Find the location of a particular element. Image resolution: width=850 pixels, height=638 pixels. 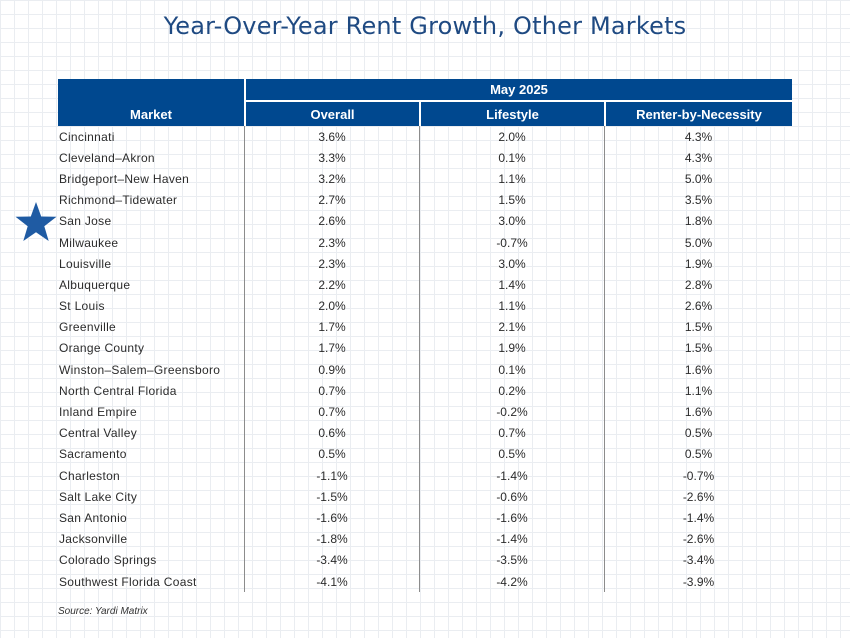

overall-cell: 2.0% is located at coordinates (331, 306).